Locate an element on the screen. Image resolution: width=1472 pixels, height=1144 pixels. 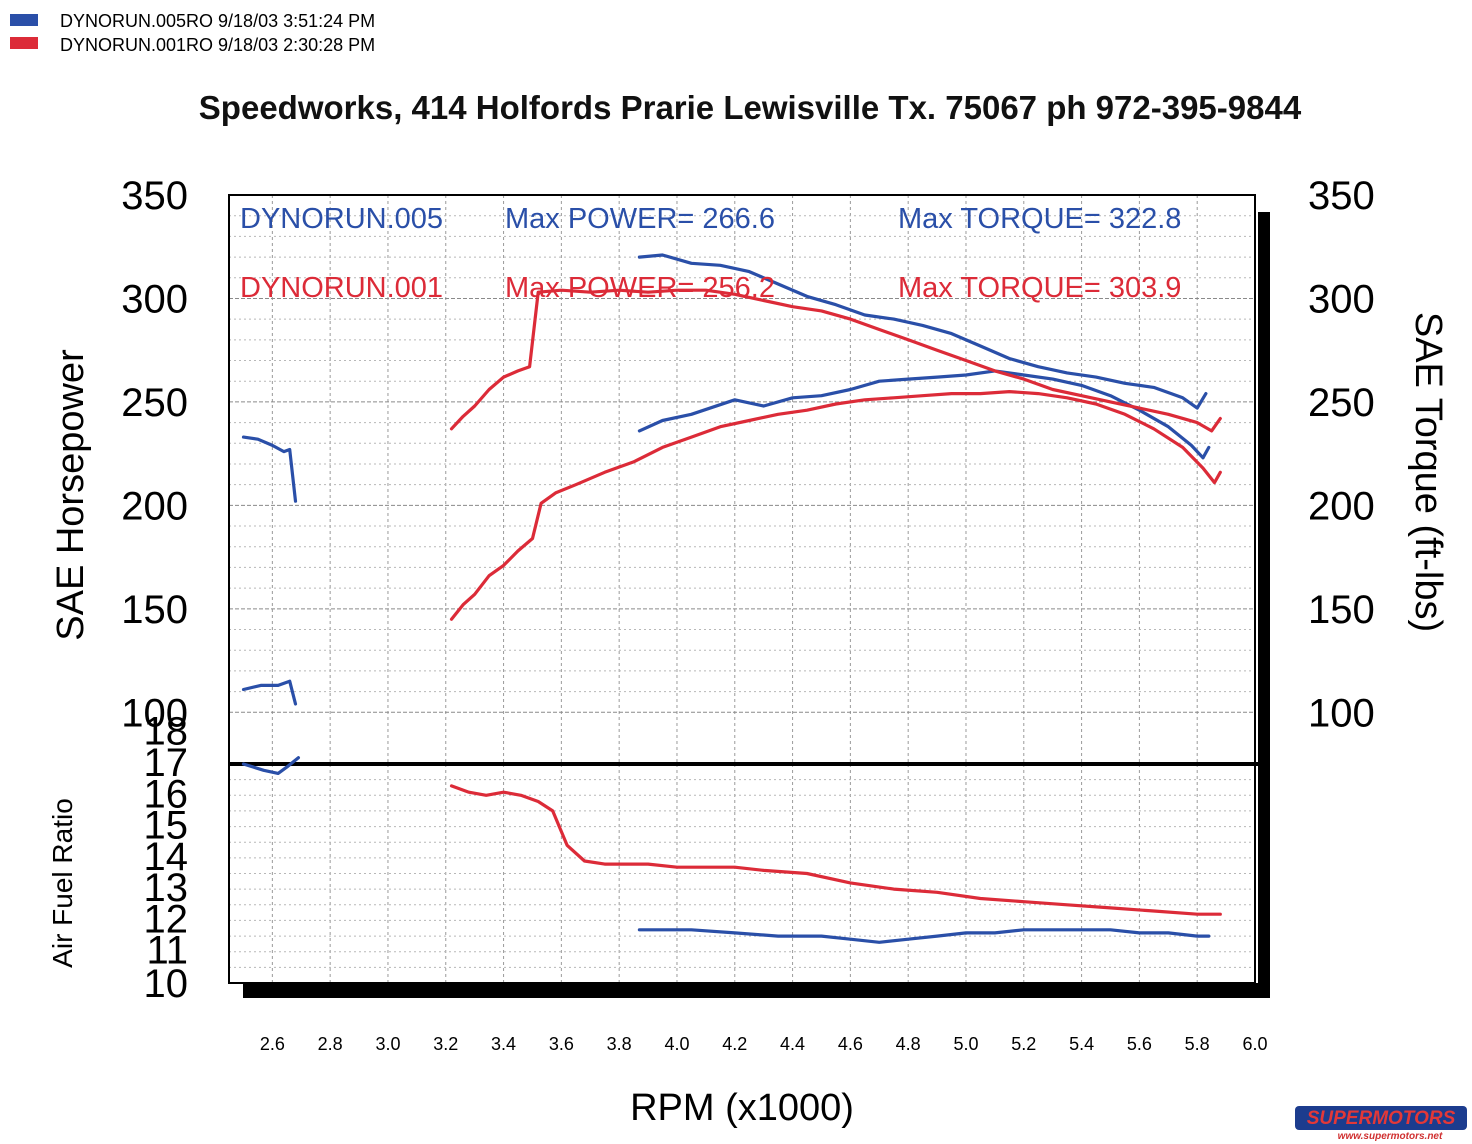
y-ticks-right: 350 300 250 200 150 100 is located at coordinates (1341, 454).